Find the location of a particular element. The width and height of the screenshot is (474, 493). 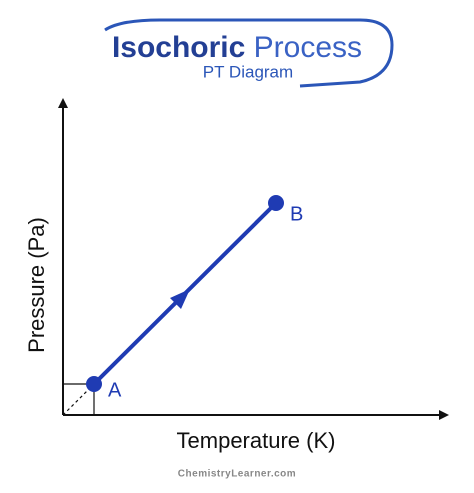

point-a is located at coordinates (94, 384).